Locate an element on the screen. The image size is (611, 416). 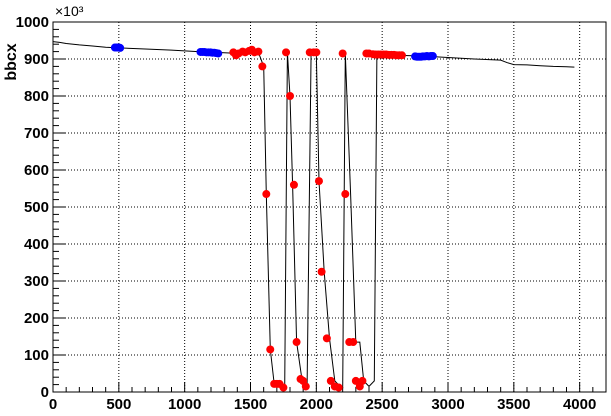
y-tick-label: 800 is located at coordinates (36, 96).